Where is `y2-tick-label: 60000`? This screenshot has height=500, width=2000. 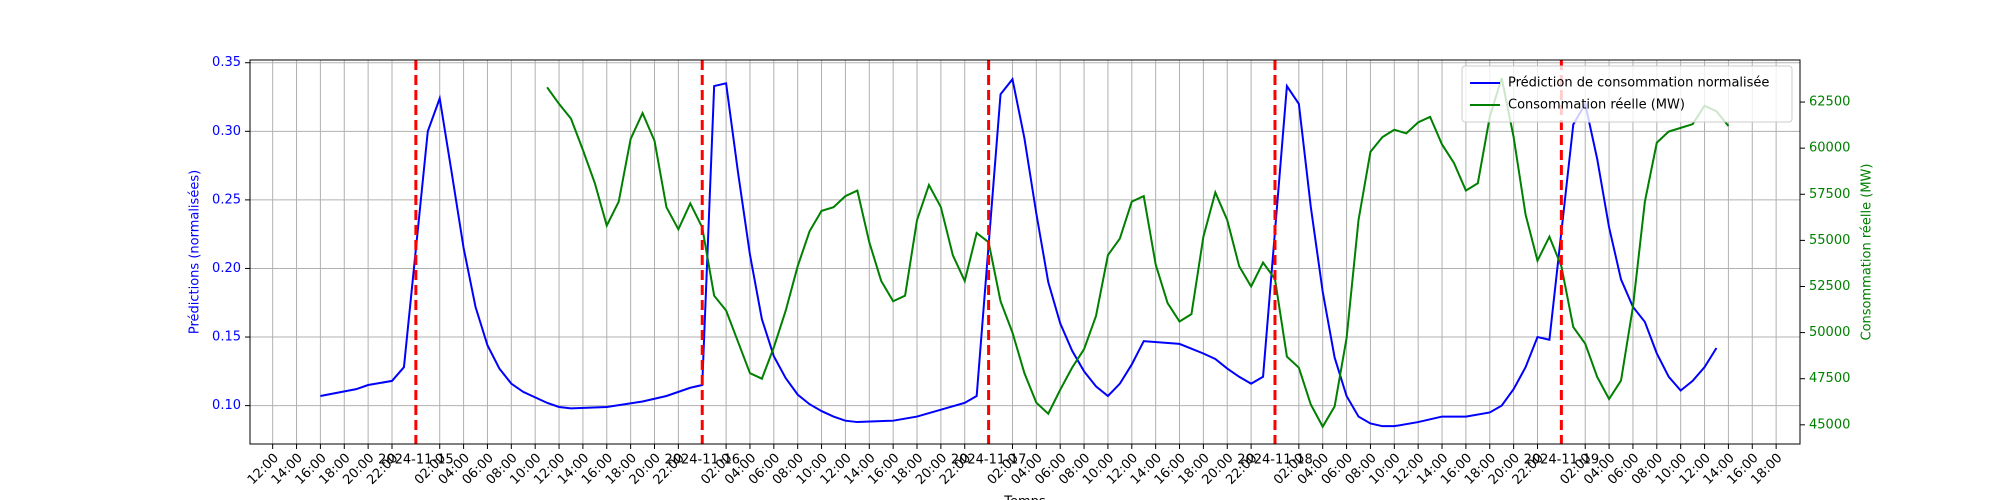 y2-tick-label: 60000 is located at coordinates (1829, 148).